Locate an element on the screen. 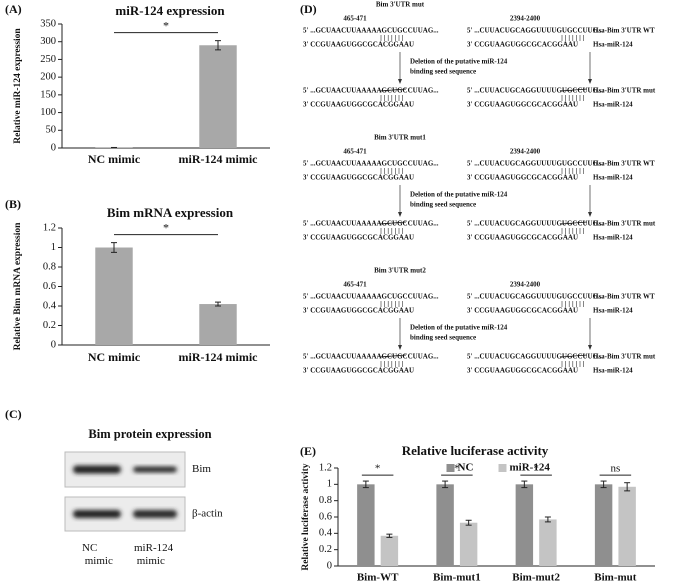  panel-label: (B) is located at coordinates (13, 204).